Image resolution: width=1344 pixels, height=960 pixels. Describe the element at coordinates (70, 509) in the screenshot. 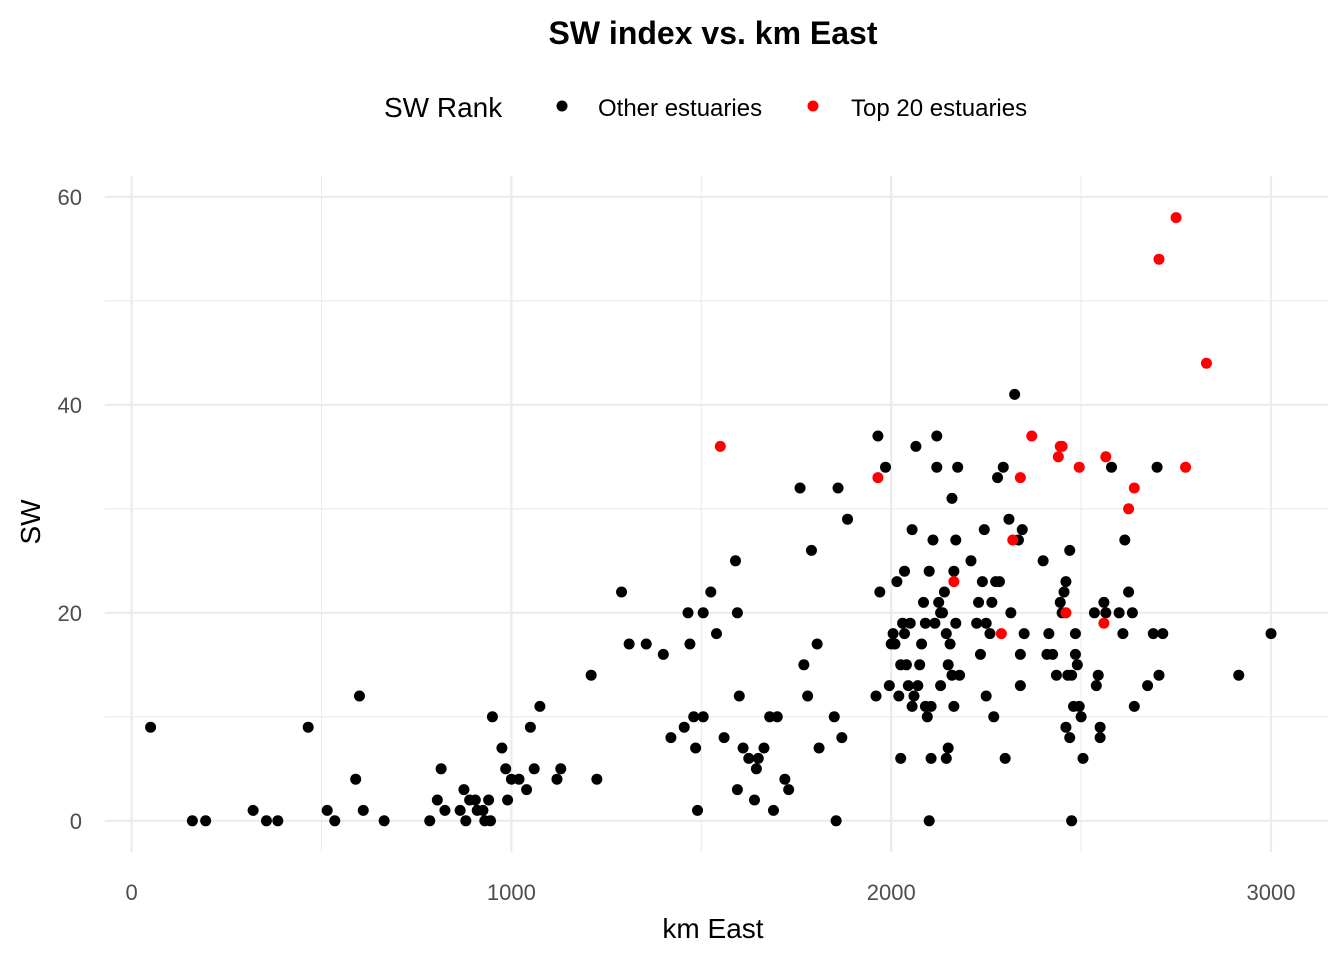

I see `y-axis-ticks: 0 20 40 60` at that location.